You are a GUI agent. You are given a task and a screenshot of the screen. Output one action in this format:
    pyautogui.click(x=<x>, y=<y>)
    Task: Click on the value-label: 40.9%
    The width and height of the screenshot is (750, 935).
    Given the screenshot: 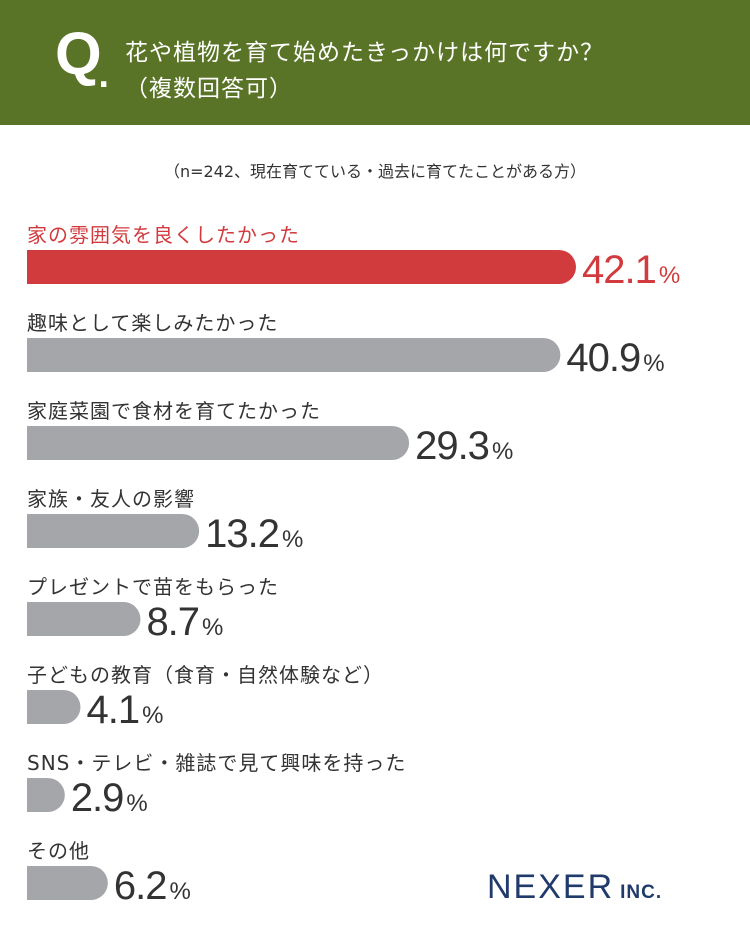 What is the action you would take?
    pyautogui.click(x=615, y=358)
    